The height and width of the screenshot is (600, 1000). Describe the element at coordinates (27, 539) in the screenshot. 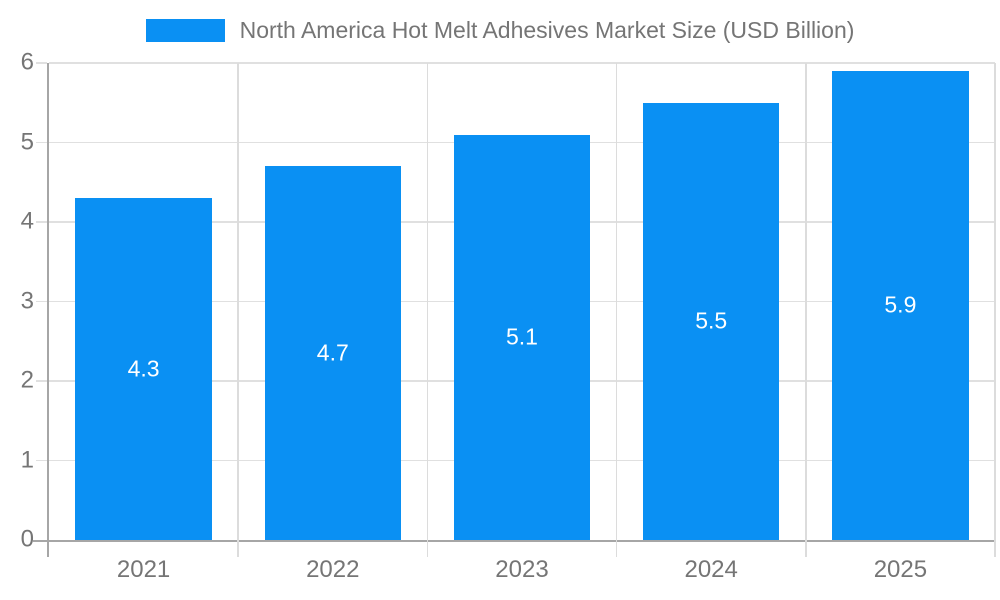

I see `y-axis-label: 0` at that location.